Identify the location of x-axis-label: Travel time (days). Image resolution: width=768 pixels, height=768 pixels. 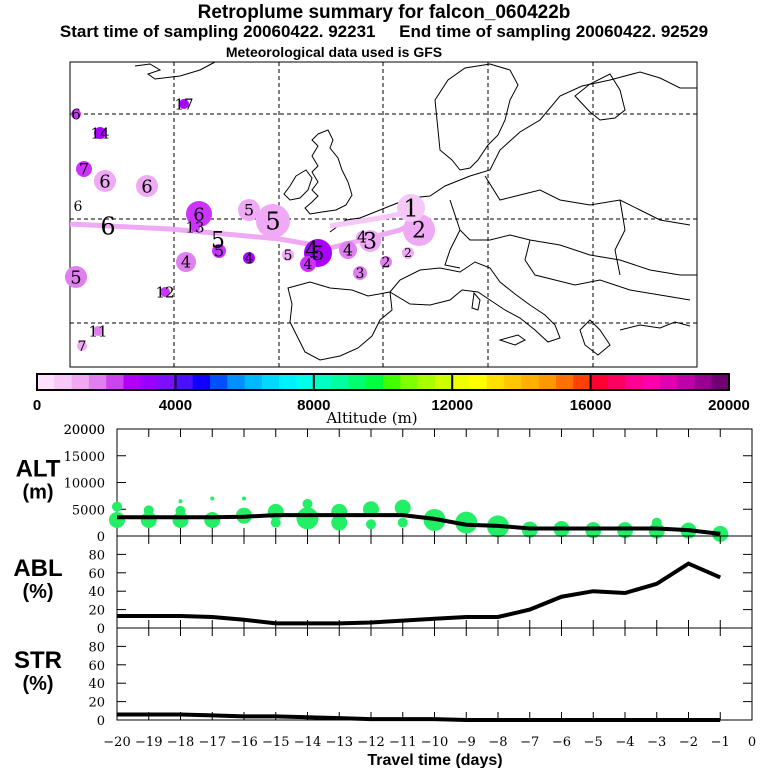
(434, 760).